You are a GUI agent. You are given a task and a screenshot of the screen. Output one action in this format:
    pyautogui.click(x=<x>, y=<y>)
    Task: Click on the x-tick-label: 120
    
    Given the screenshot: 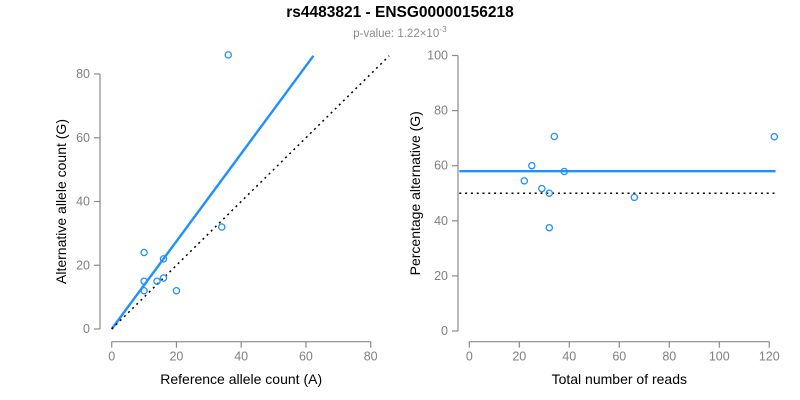 What is the action you would take?
    pyautogui.click(x=769, y=357)
    